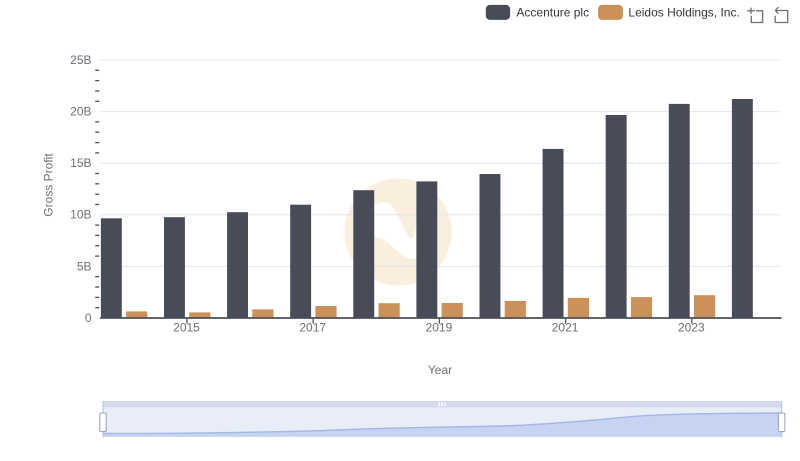 The image size is (800, 461). Describe the element at coordinates (80, 60) in the screenshot. I see `svg-text: 25B` at that location.